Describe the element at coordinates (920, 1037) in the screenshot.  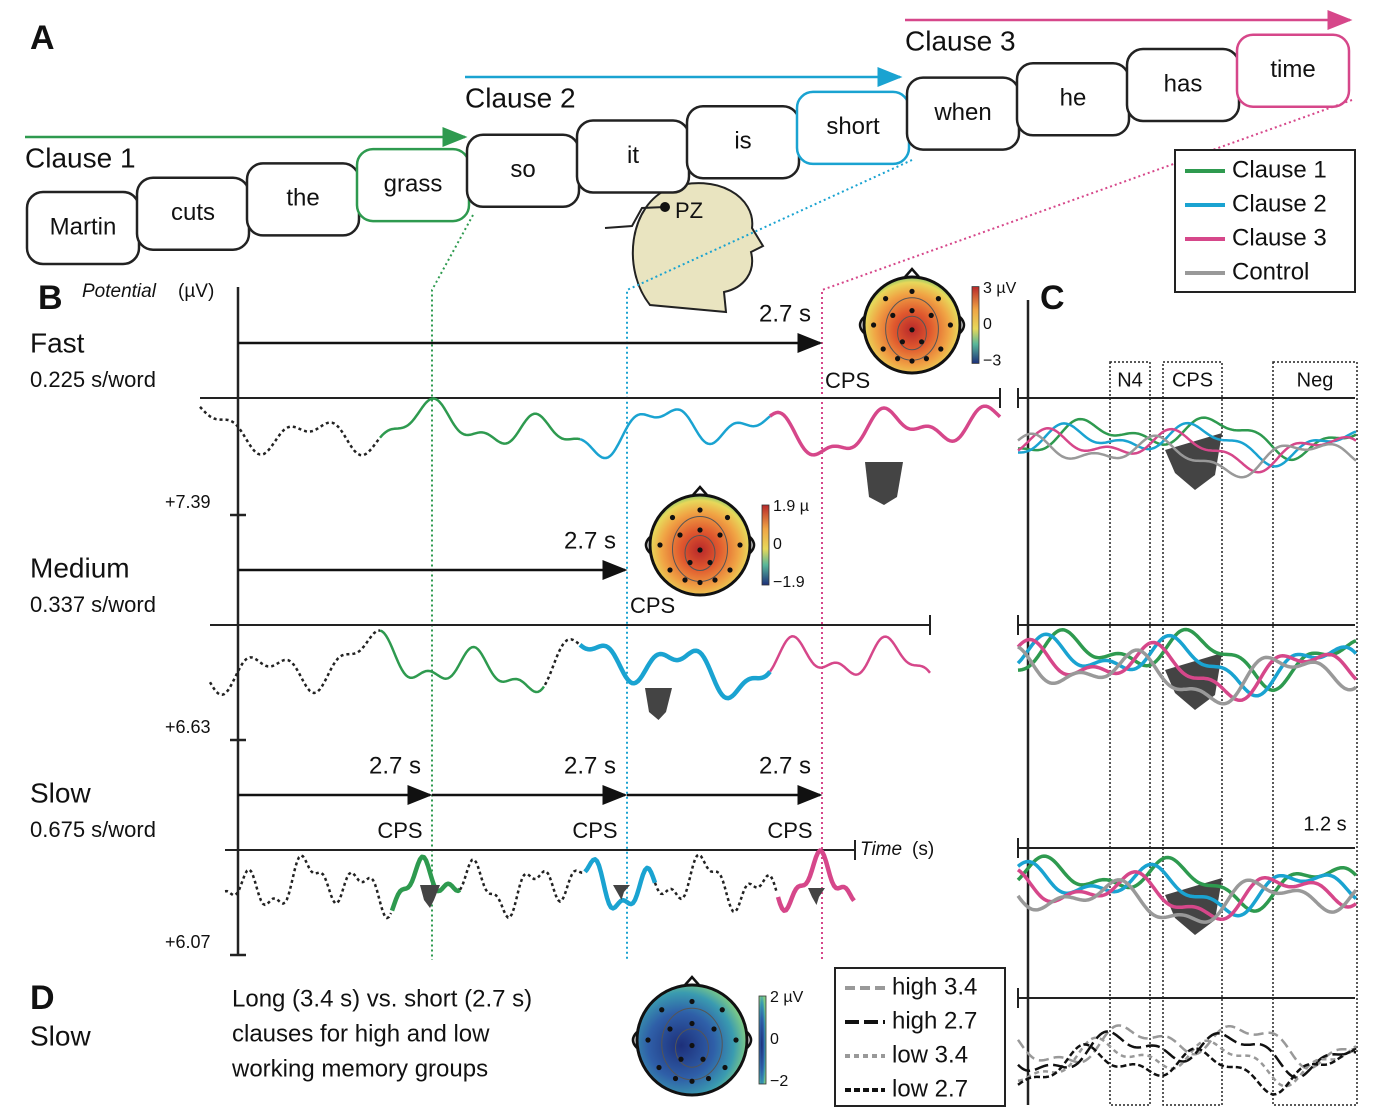
I see `legend-box` at that location.